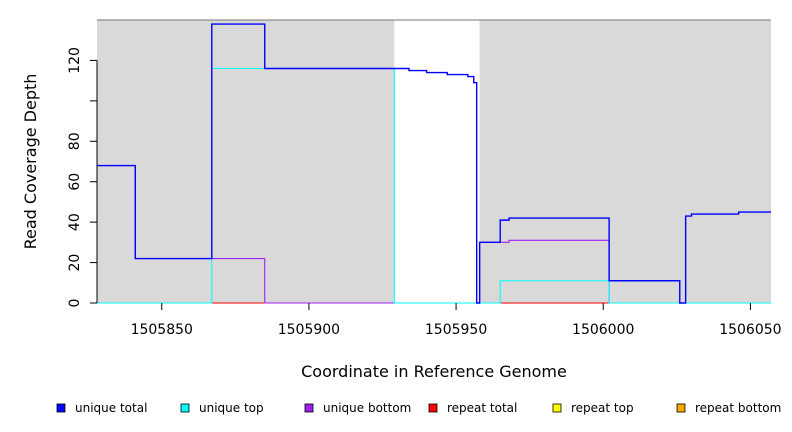 This screenshot has width=792, height=432. I want to click on x-tick-label-1505850: 1505850, so click(162, 330).